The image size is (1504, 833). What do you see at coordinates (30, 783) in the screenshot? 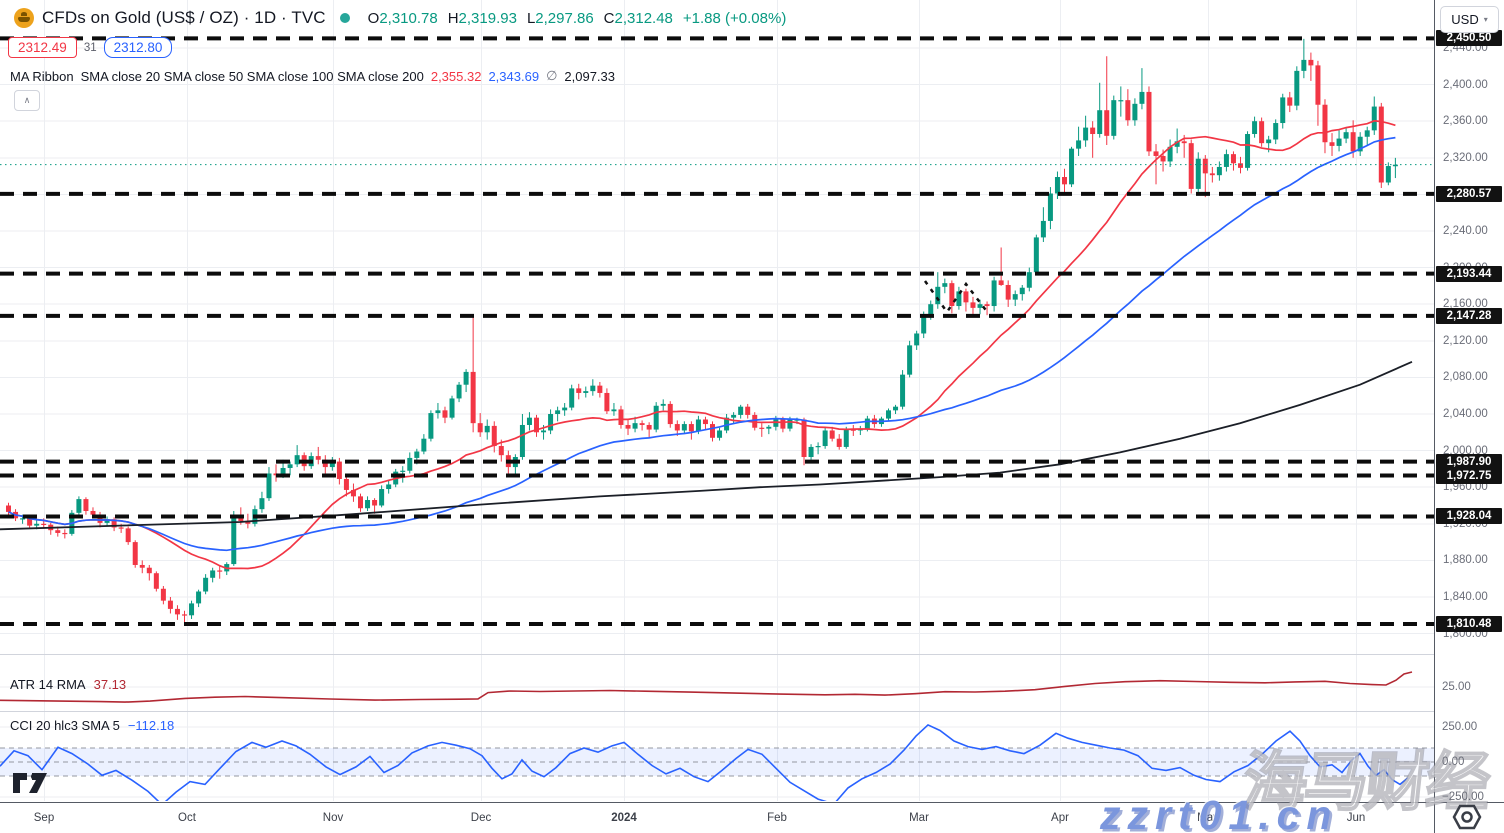
I see `tradingview-logo-icon` at bounding box center [30, 783].